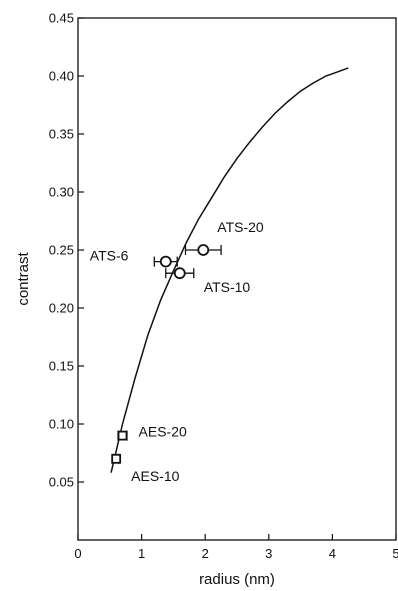  I want to click on data-point-aes-20: AES-20, so click(152, 432).